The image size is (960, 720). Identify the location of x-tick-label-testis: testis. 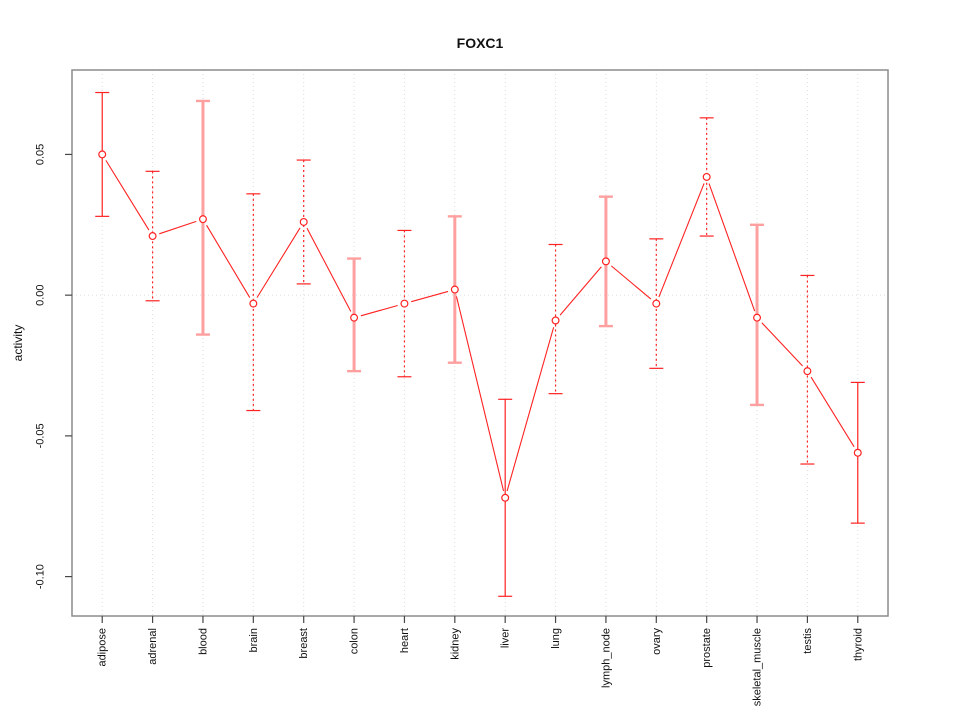
(808, 641).